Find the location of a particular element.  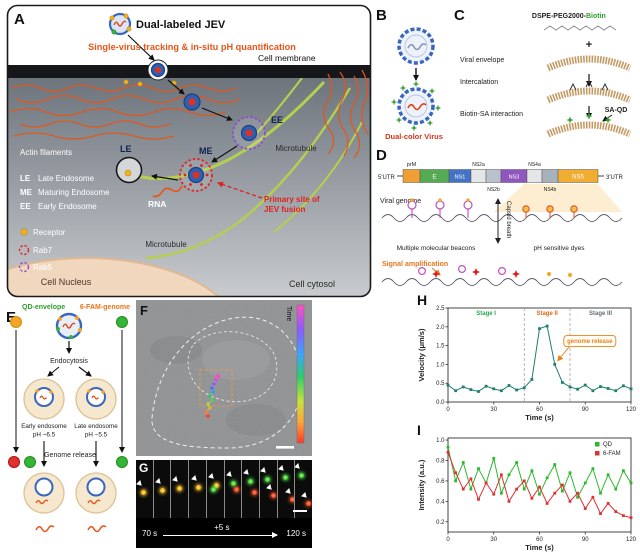

panel-d-label: D is located at coordinates (381, 155).